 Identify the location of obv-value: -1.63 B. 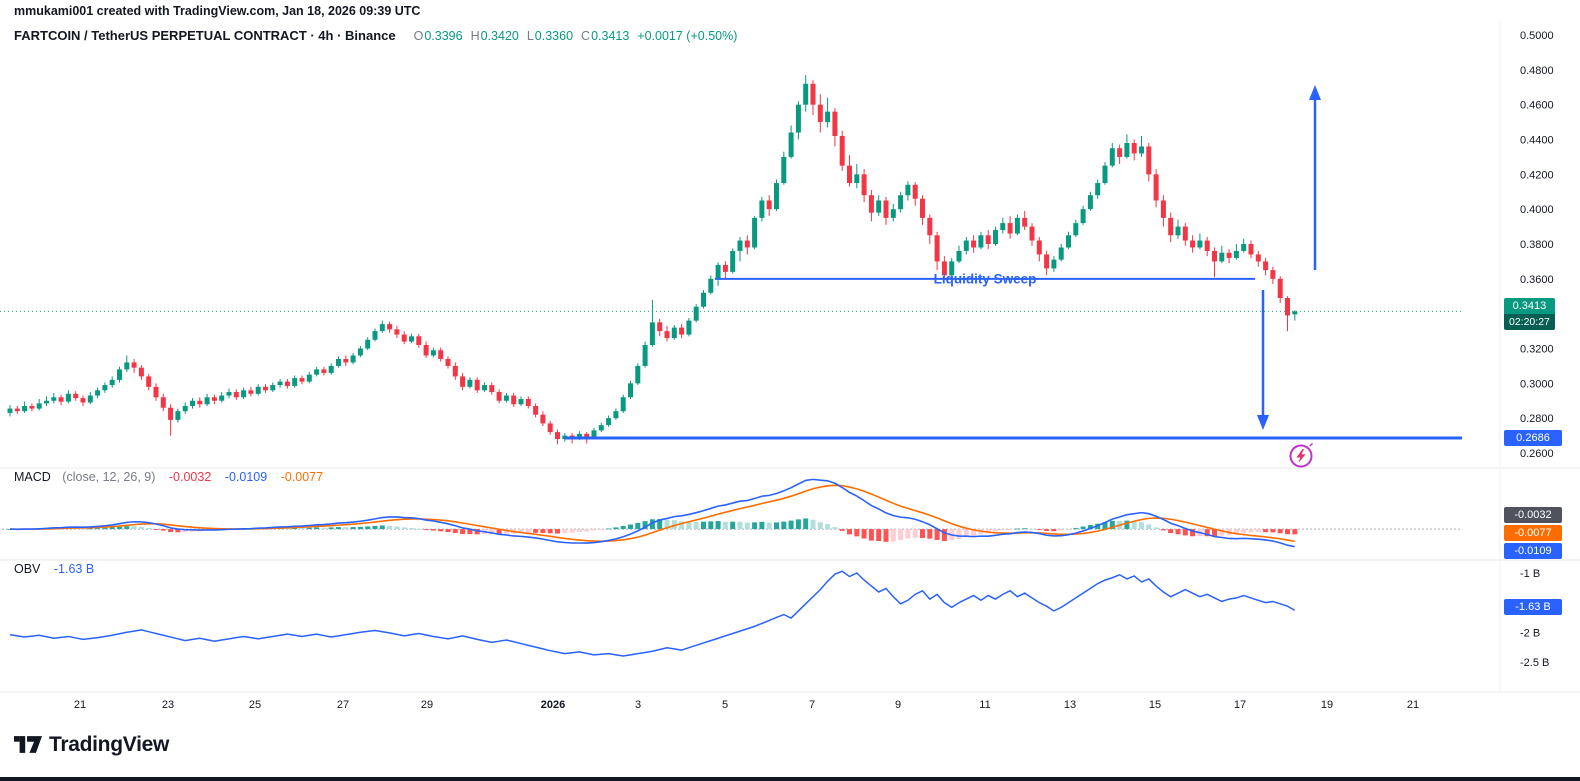
(74, 569).